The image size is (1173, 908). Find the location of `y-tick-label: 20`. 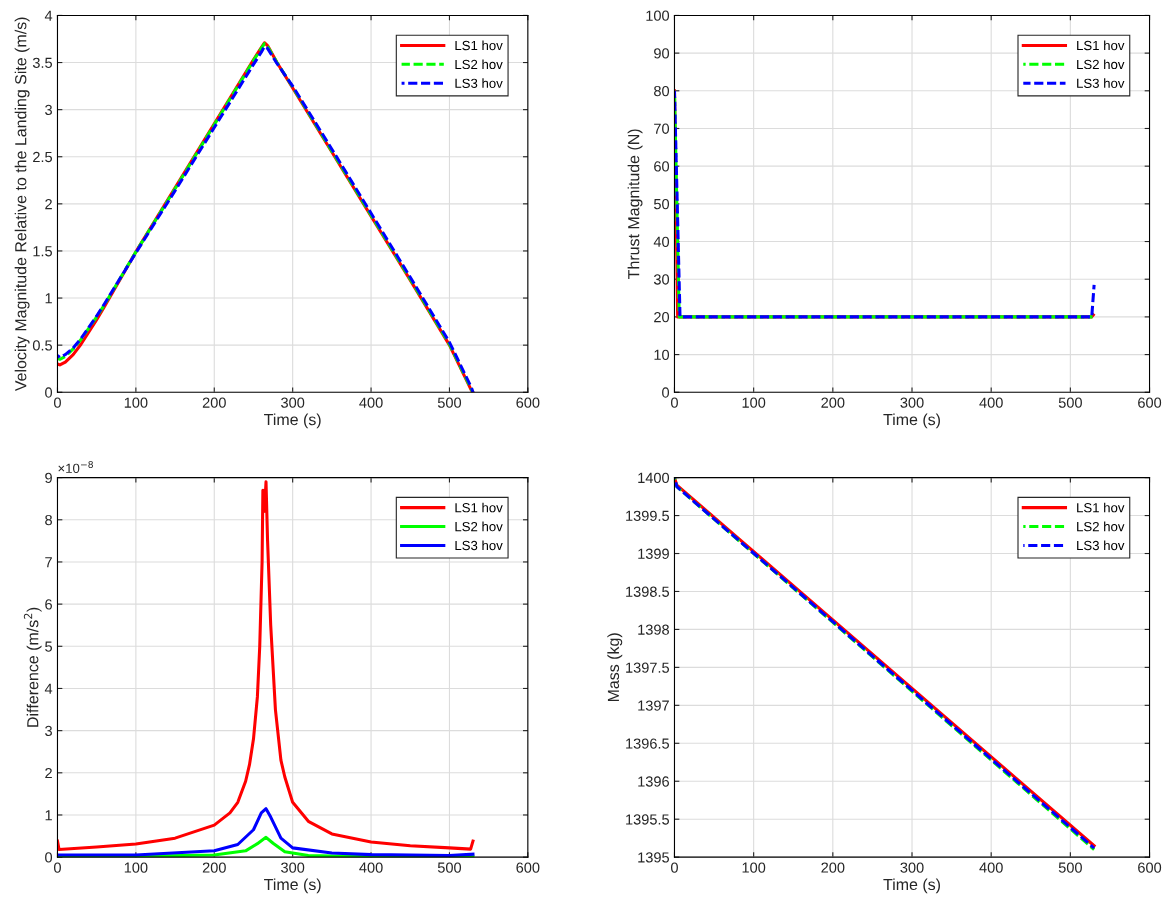

y-tick-label: 20 is located at coordinates (662, 317).